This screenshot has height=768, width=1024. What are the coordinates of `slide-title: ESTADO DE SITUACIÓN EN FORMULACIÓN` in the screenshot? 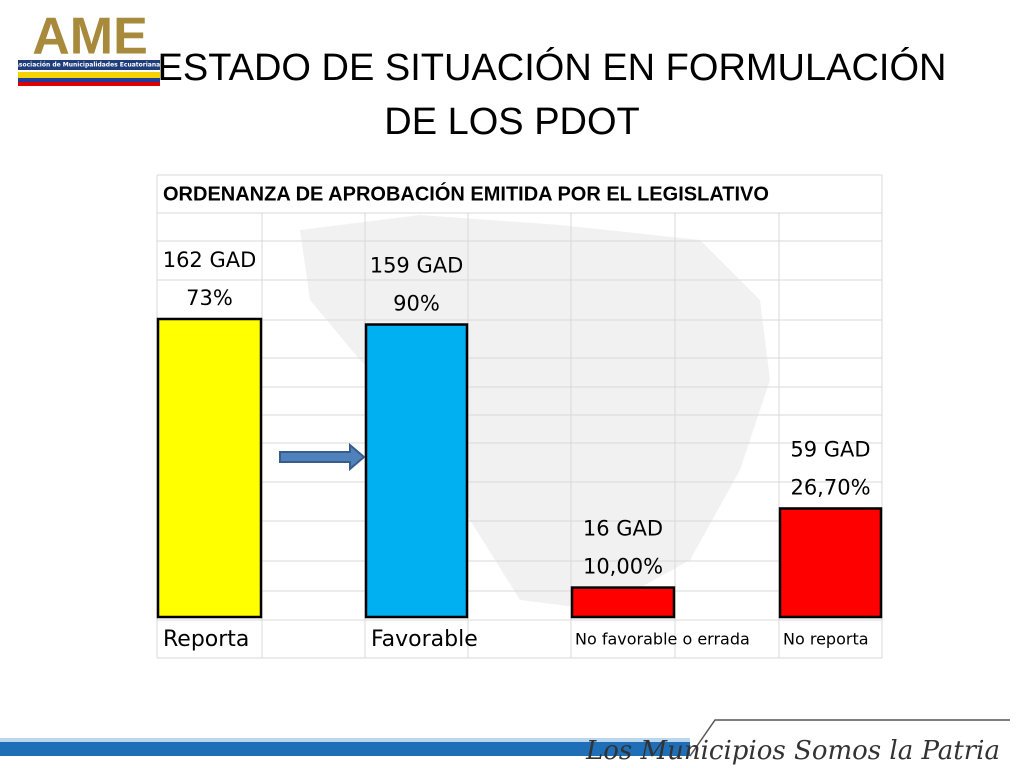 It's located at (552, 67).